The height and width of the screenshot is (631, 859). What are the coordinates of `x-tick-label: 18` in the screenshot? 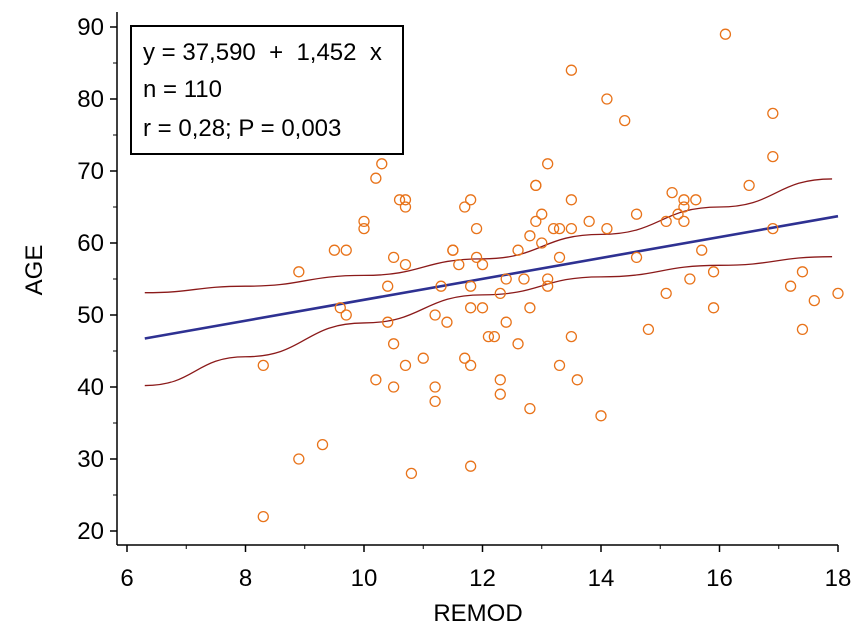 It's located at (838, 578).